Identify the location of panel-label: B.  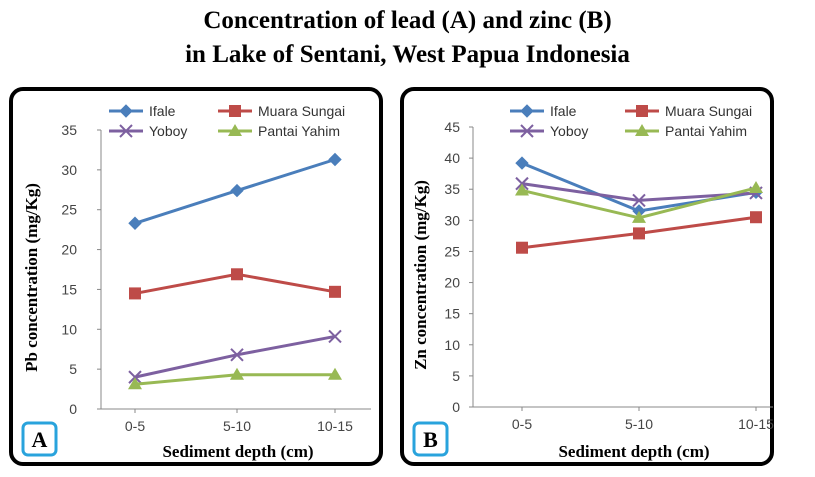
(430, 439).